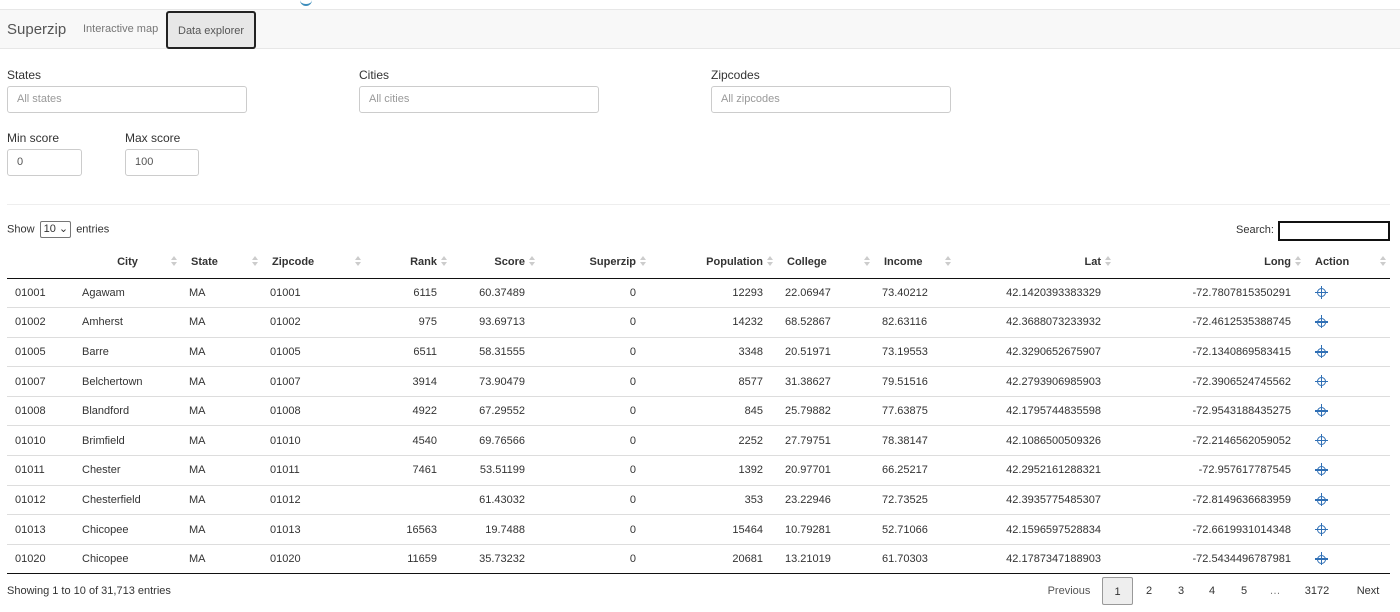 This screenshot has width=1400, height=612. What do you see at coordinates (40, 410) in the screenshot?
I see `cell-row-id: 01008` at bounding box center [40, 410].